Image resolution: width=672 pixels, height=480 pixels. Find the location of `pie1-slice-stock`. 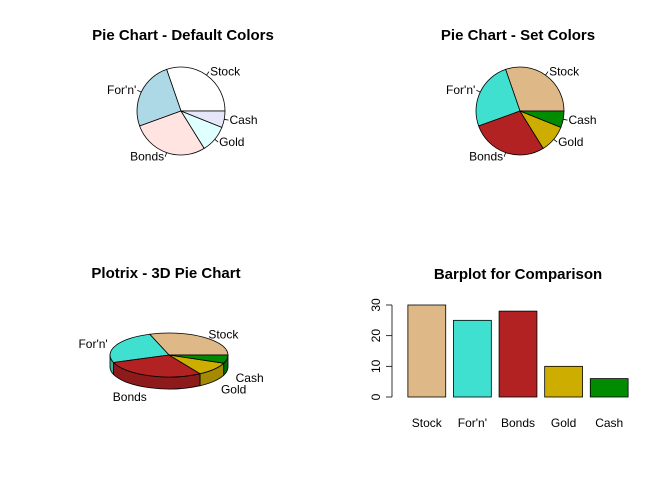

pie1-slice-stock is located at coordinates (196, 89).